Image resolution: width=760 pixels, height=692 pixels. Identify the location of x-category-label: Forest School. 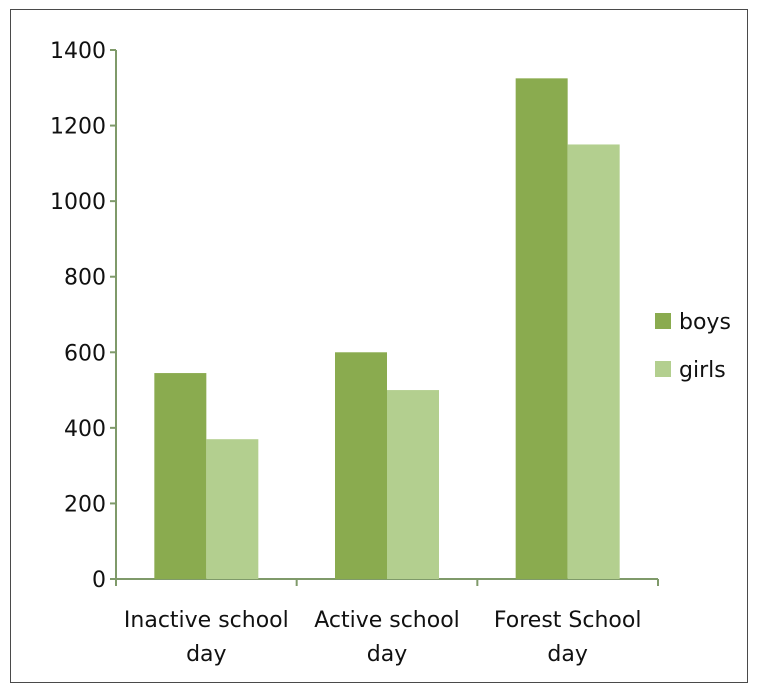
(568, 620).